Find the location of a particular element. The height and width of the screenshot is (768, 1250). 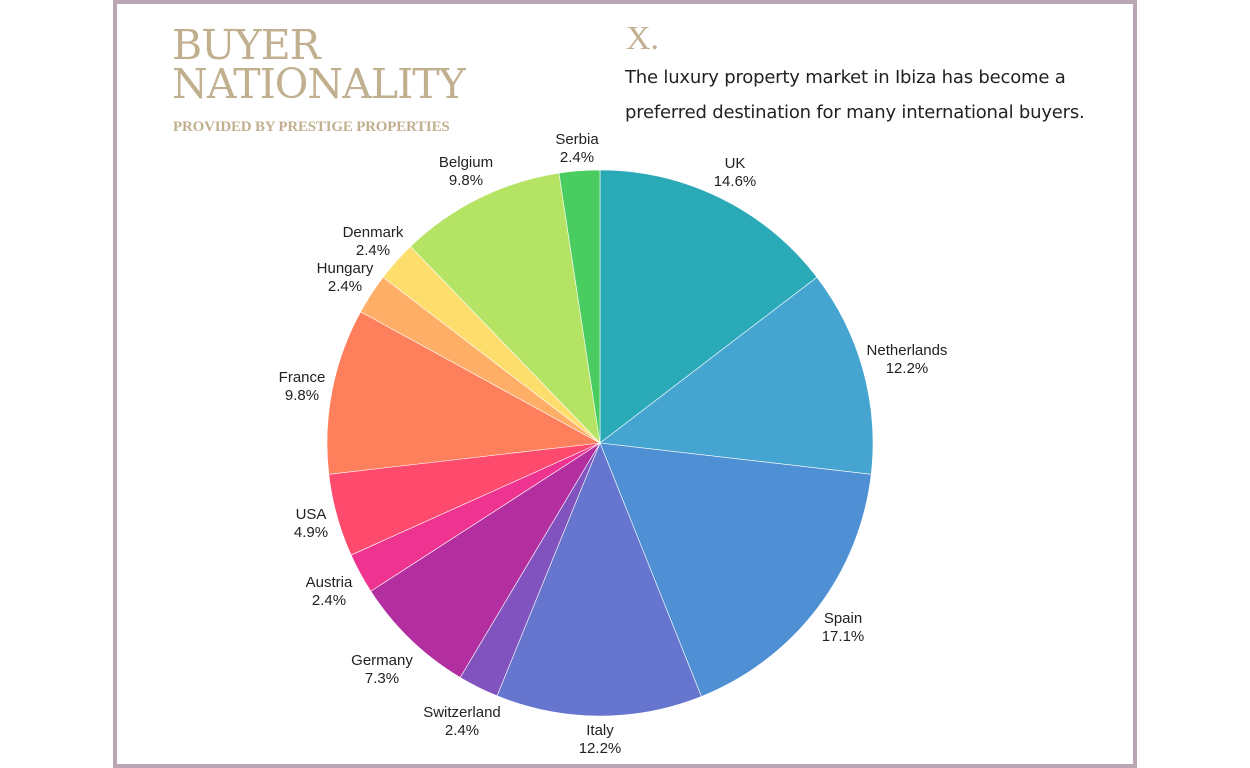

slice-label-name: USA is located at coordinates (311, 514).